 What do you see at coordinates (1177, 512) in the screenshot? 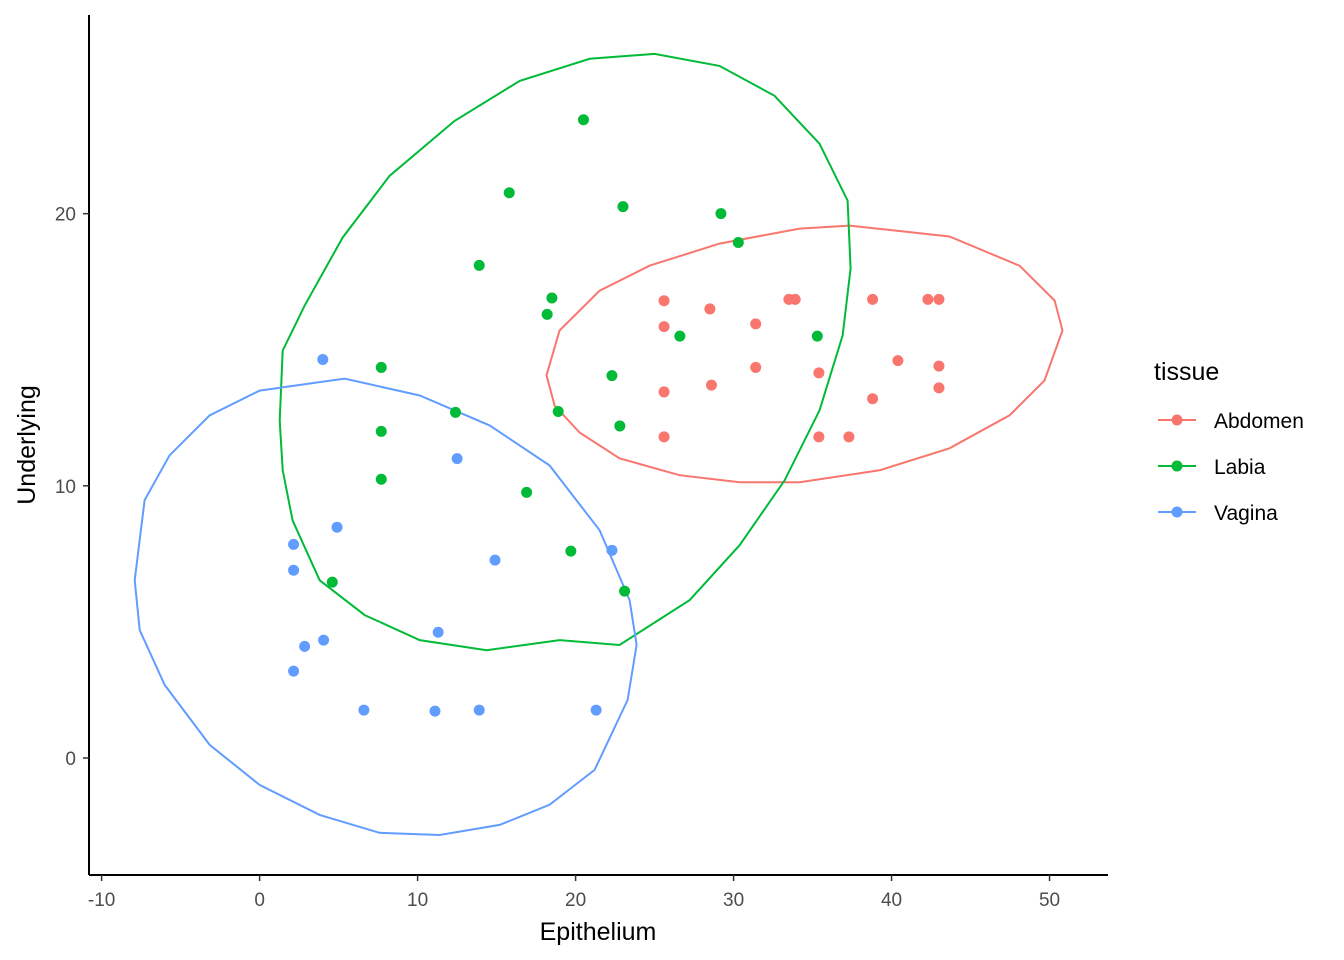
I see `legend-key-point-vagina` at bounding box center [1177, 512].